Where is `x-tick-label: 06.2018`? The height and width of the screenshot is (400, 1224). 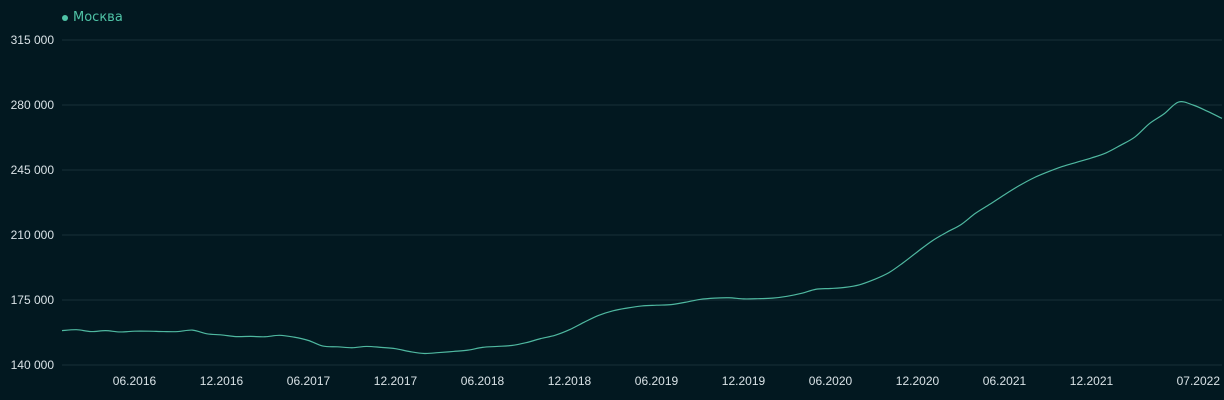
x-tick-label: 06.2018 is located at coordinates (483, 381).